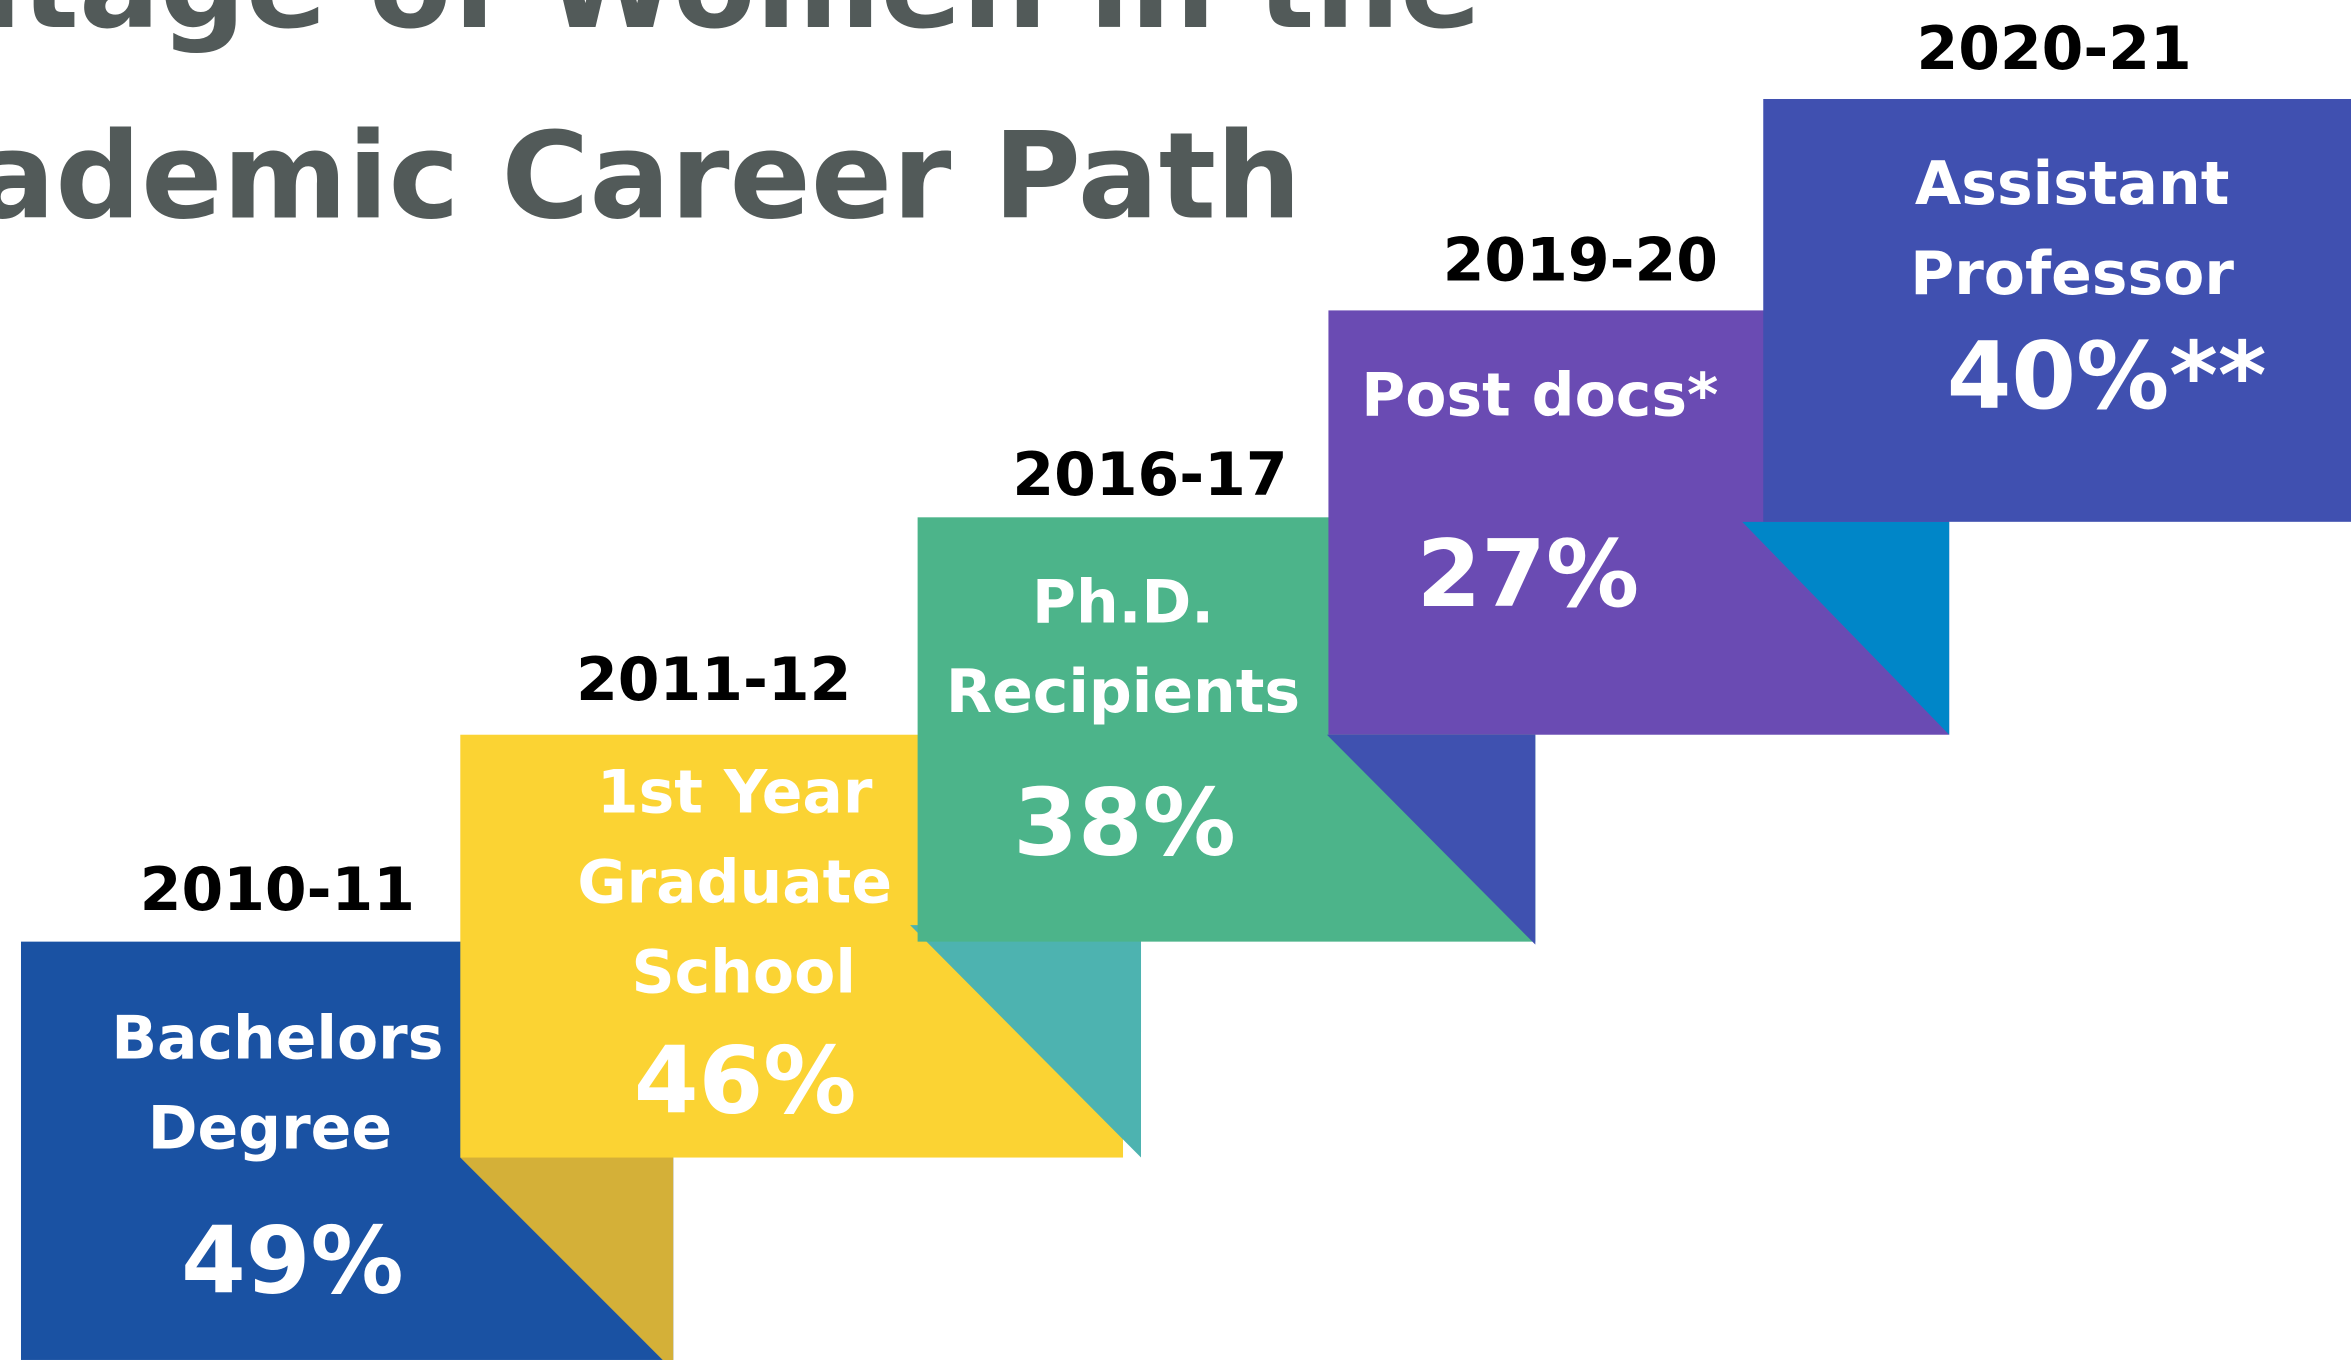 Image resolution: width=2351 pixels, height=1360 pixels. What do you see at coordinates (740, 28) in the screenshot?
I see `title: Percentage of Women in the` at bounding box center [740, 28].